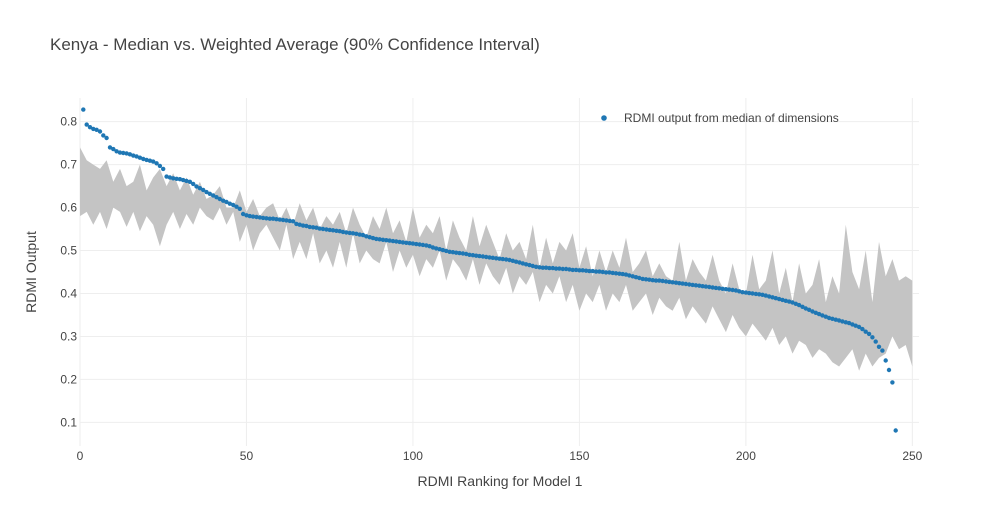 The width and height of the screenshot is (1000, 525). I want to click on legend: RDMI output from median of dimensions, so click(720, 118).